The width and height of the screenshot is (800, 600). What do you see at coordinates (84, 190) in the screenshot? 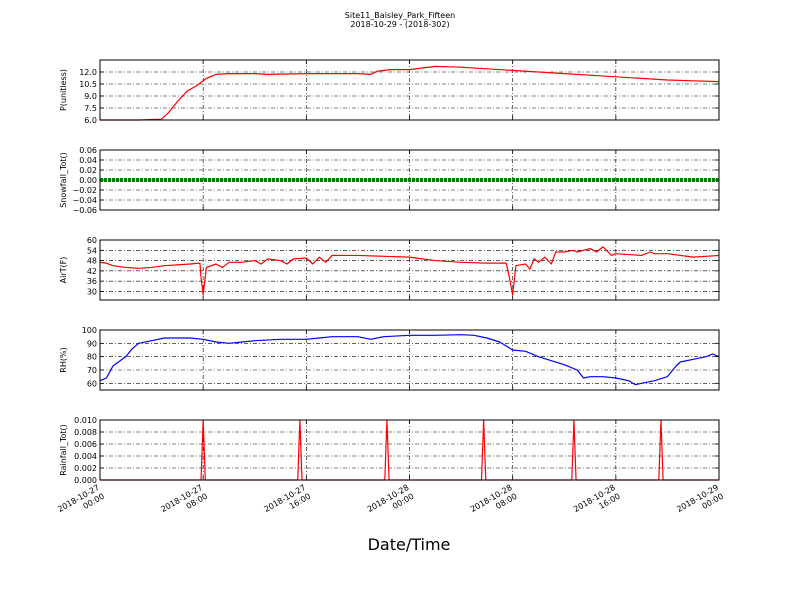
I see `panel-2-ytick-label: −0.02` at bounding box center [84, 190].